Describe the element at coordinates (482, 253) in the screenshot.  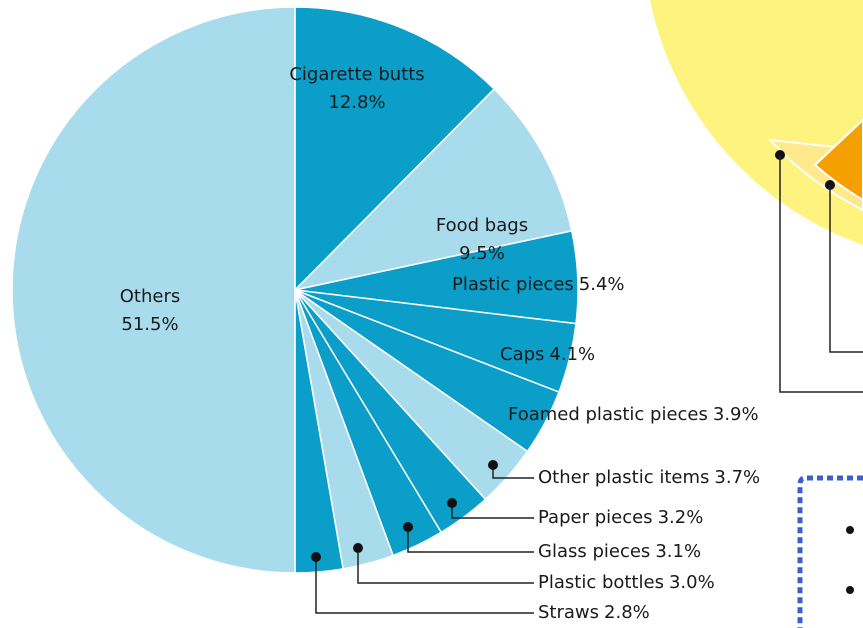
I see `value-label: 9.5%` at that location.